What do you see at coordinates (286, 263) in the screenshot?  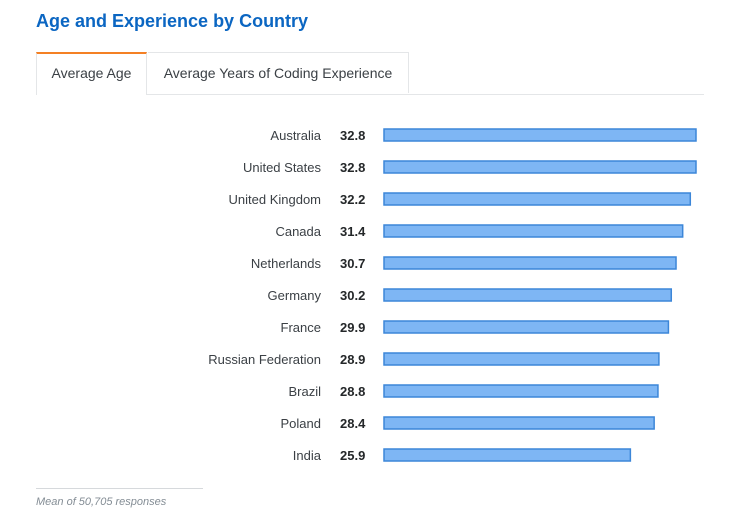 I see `category-label: Netherlands` at bounding box center [286, 263].